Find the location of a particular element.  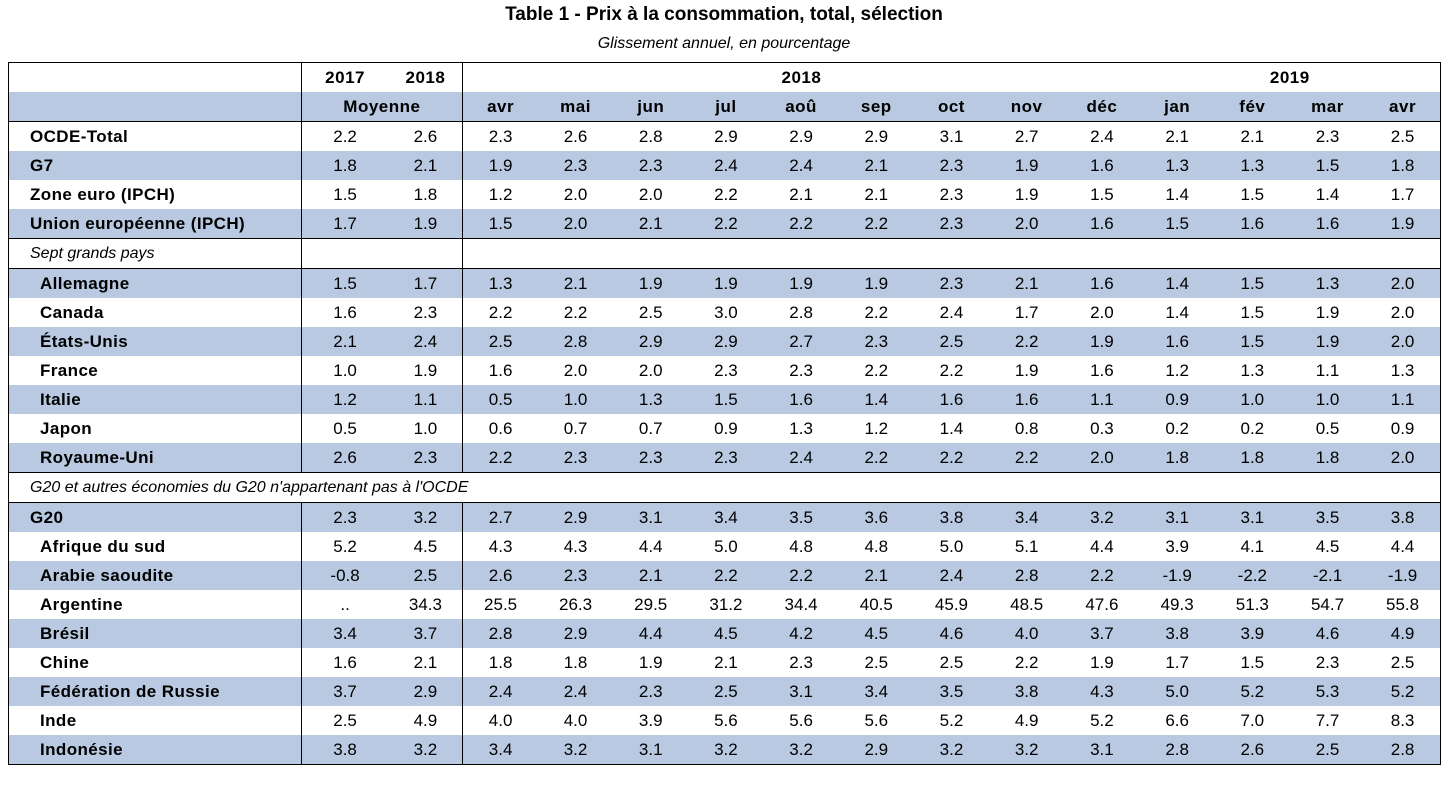

row-label: Brésil is located at coordinates (155, 633).